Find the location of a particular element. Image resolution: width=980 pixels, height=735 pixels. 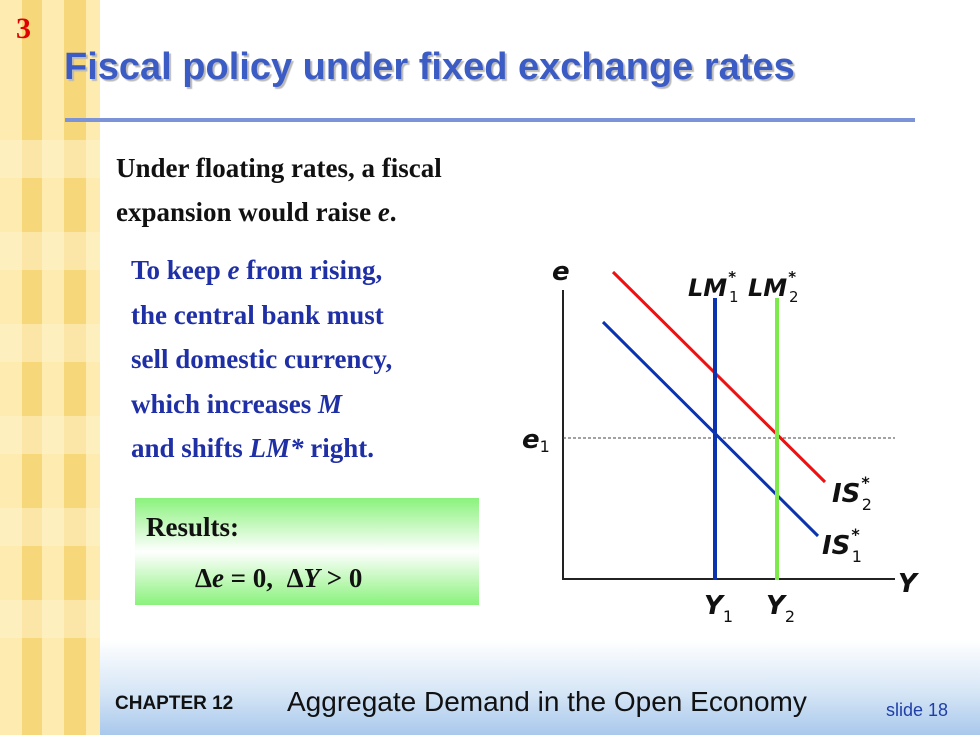

footer-band is located at coordinates (540, 687).